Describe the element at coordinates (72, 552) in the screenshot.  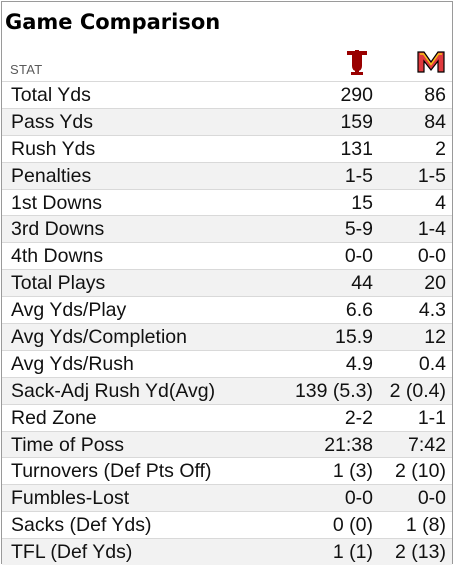
I see `stat-label: TFL (Def Yds)` at that location.